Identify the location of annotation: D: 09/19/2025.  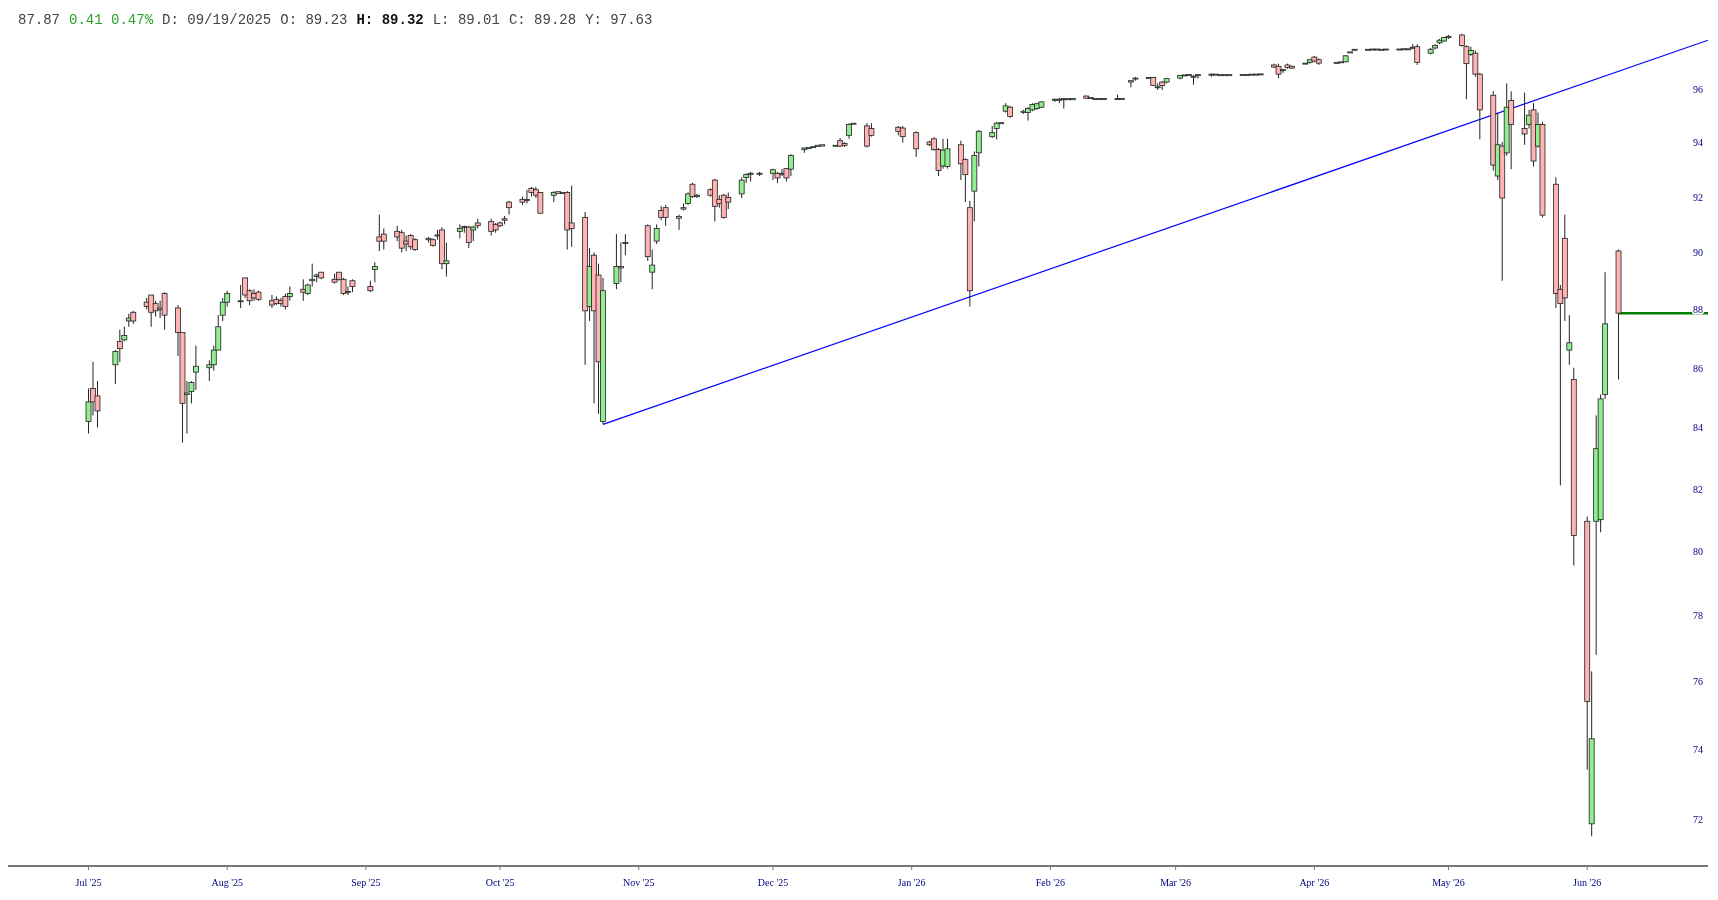
(217, 20).